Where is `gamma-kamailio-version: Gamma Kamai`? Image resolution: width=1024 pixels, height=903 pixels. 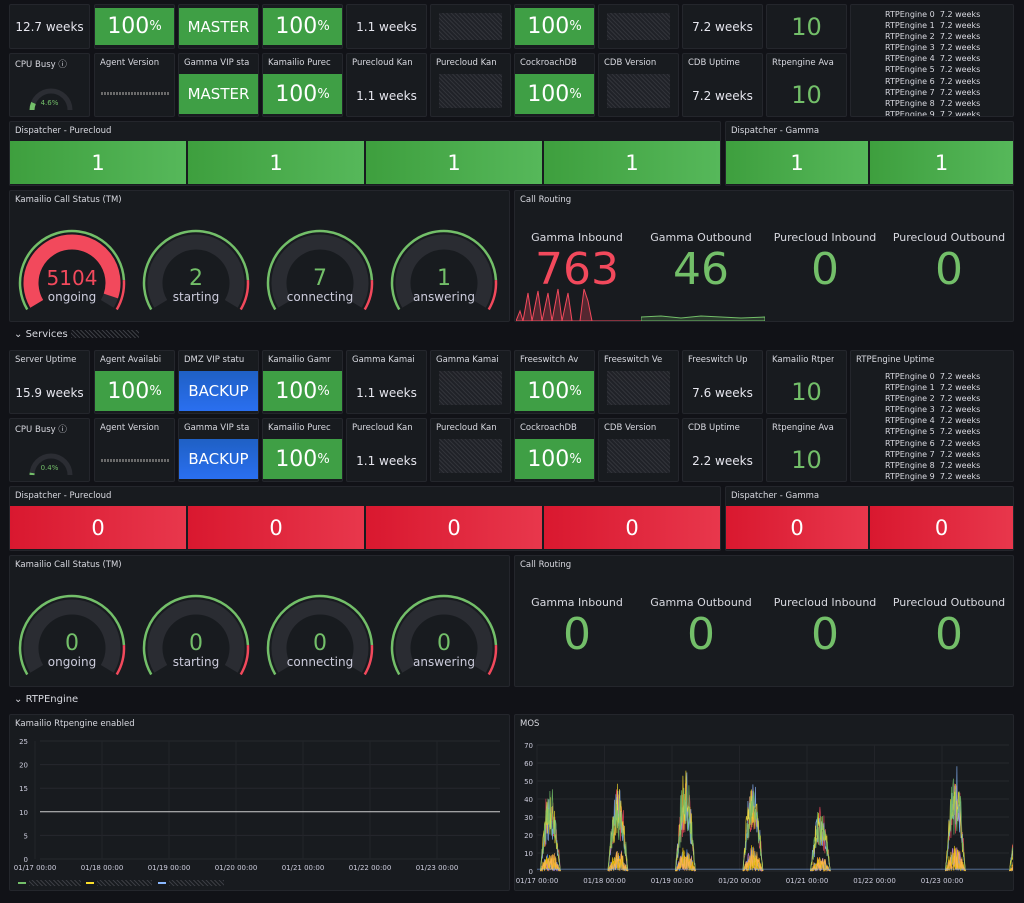 gamma-kamailio-version: Gamma Kamai is located at coordinates (470, 382).